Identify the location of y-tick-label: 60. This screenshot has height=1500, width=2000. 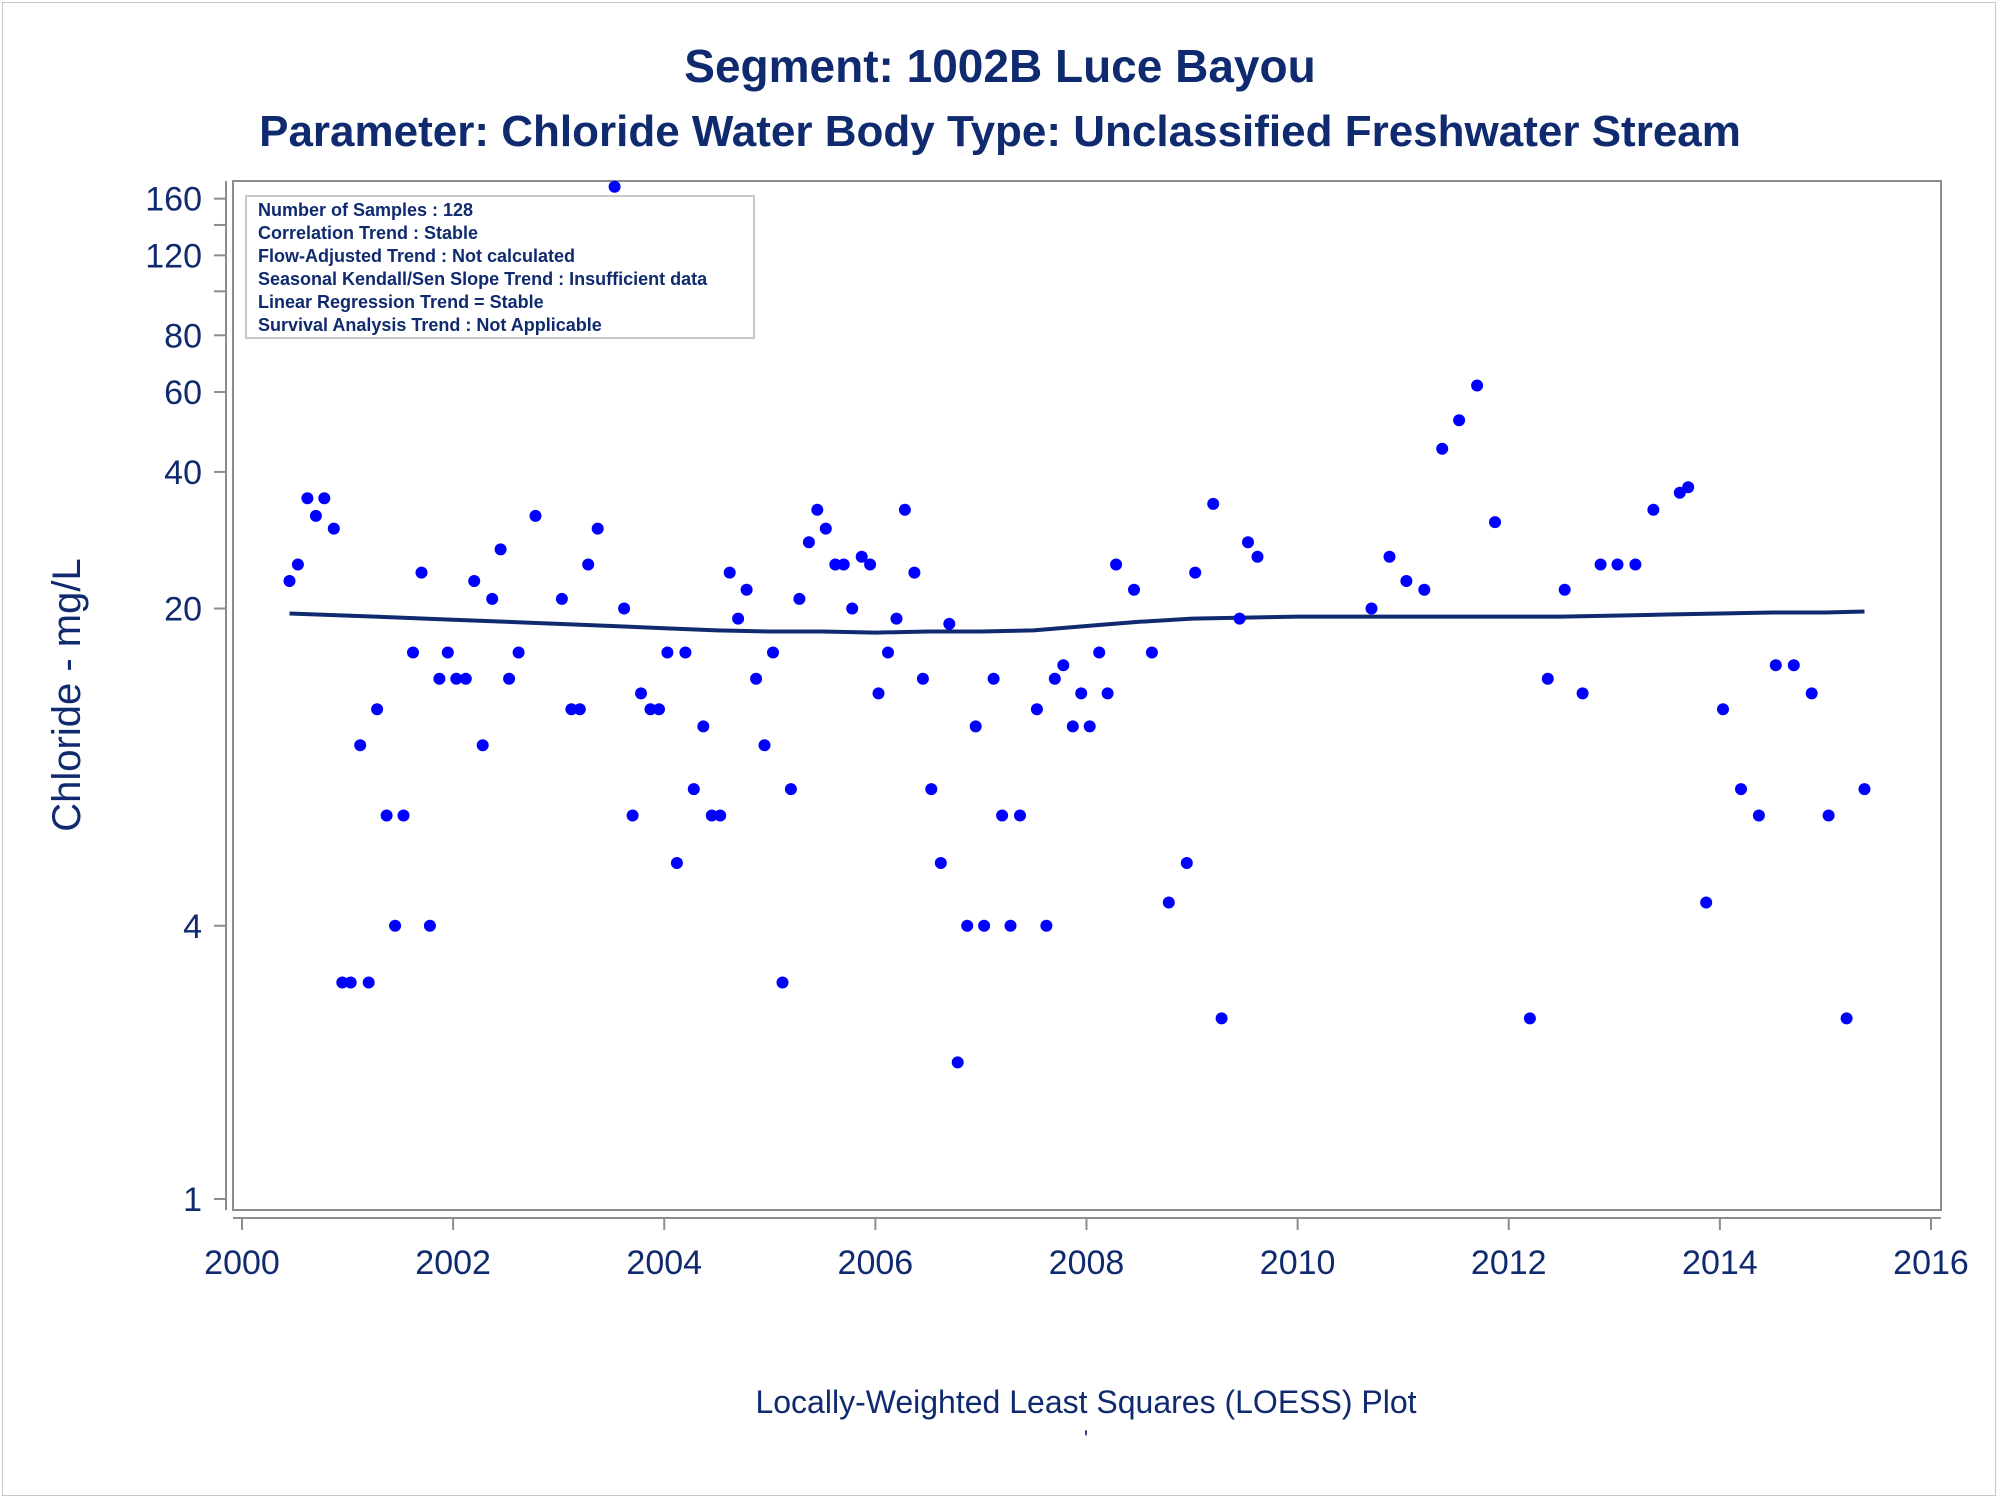
(183, 393).